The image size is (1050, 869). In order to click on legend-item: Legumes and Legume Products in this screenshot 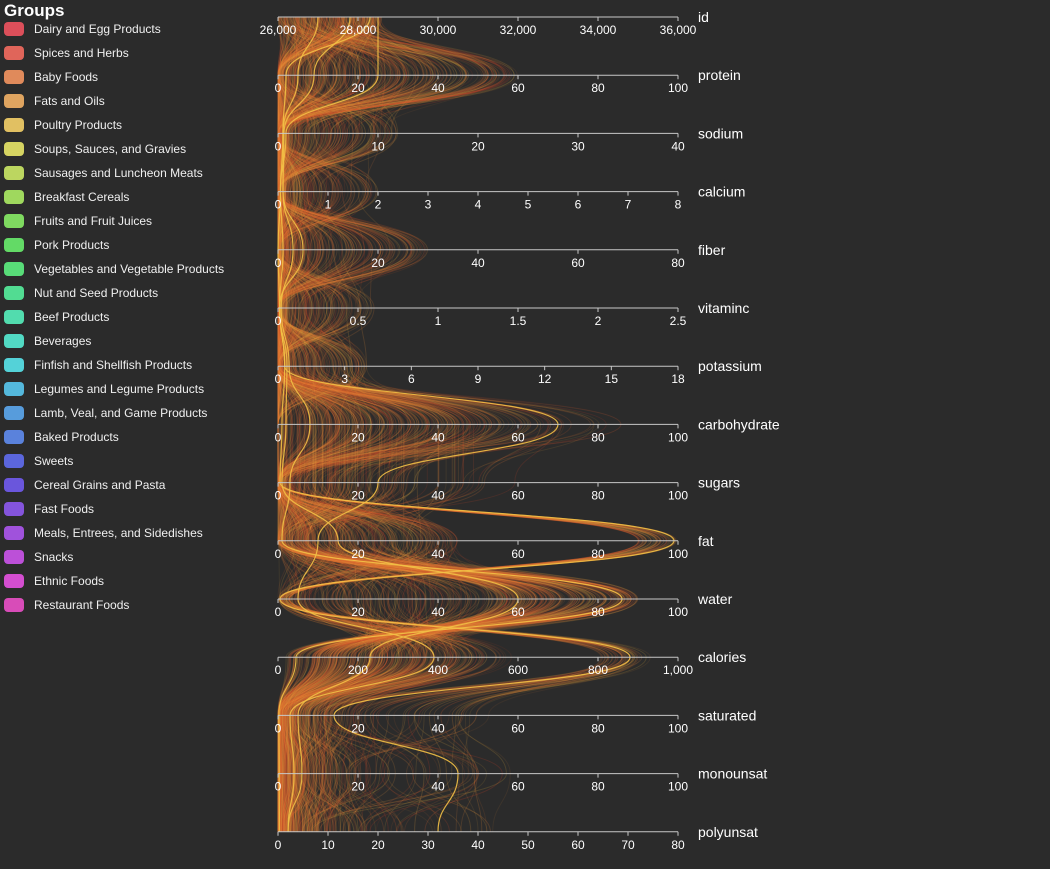, I will do `click(104, 389)`.